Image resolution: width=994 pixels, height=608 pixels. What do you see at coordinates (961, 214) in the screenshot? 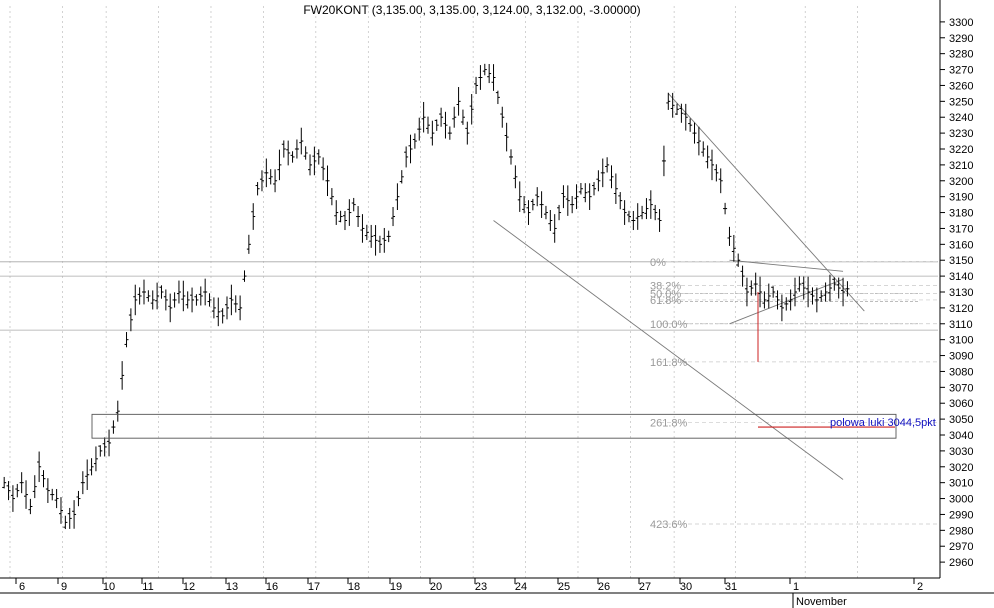
I see `y-tick-label: 3180` at bounding box center [961, 214].